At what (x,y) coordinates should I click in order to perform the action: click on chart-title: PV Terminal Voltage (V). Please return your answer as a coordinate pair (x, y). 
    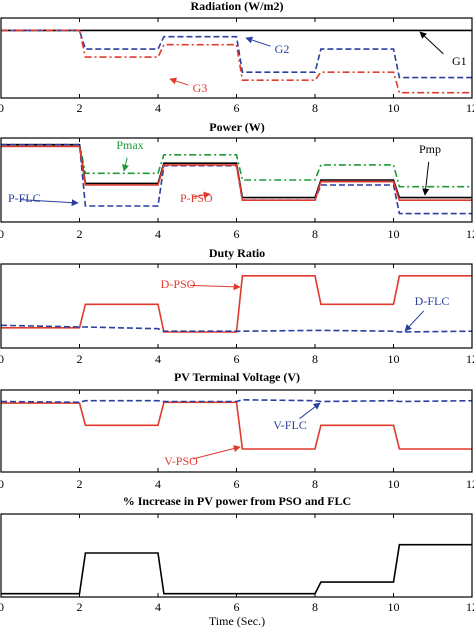
    Looking at the image, I should click on (237, 377).